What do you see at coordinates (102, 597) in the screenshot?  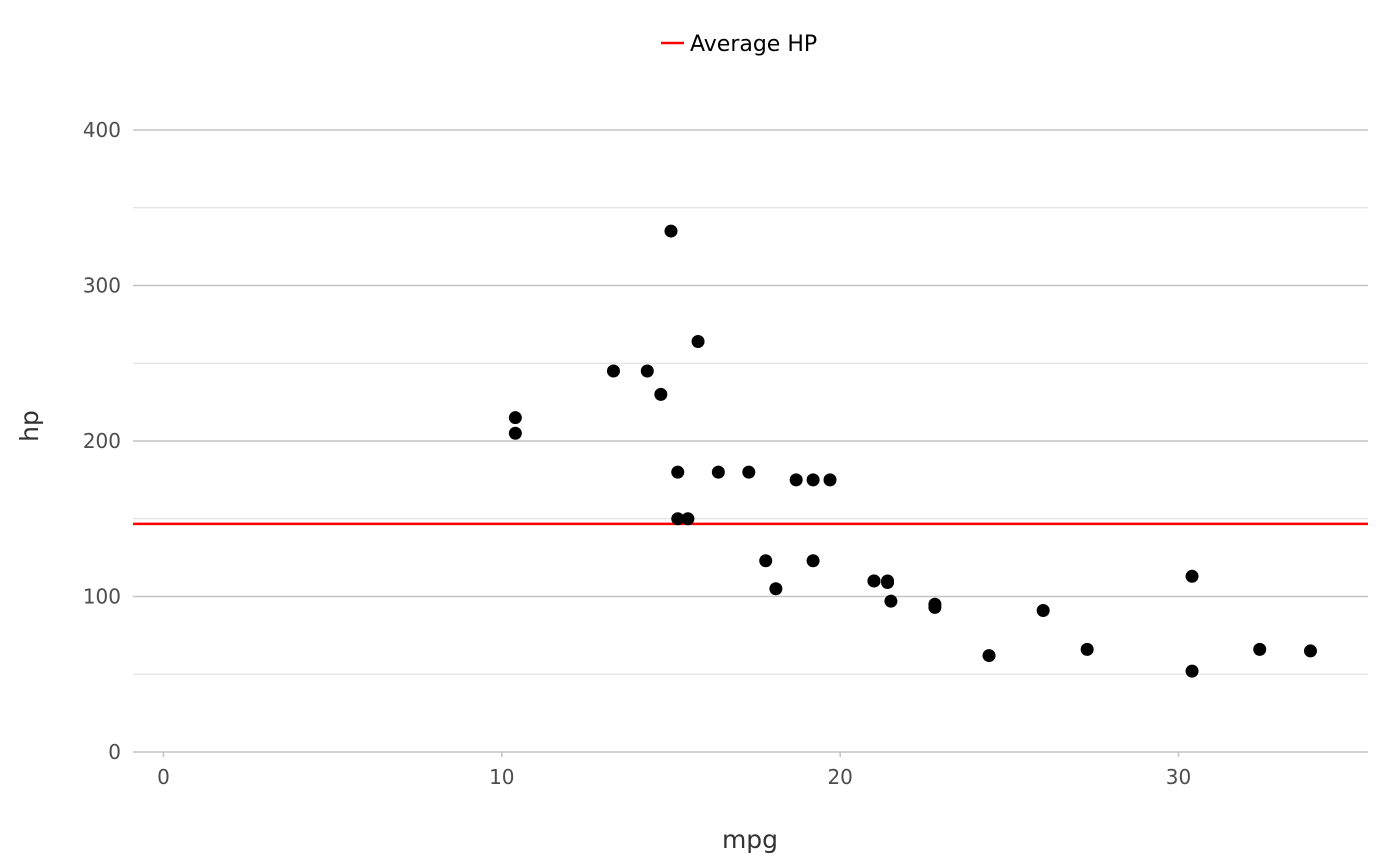 I see `y-tick-label: 100` at bounding box center [102, 597].